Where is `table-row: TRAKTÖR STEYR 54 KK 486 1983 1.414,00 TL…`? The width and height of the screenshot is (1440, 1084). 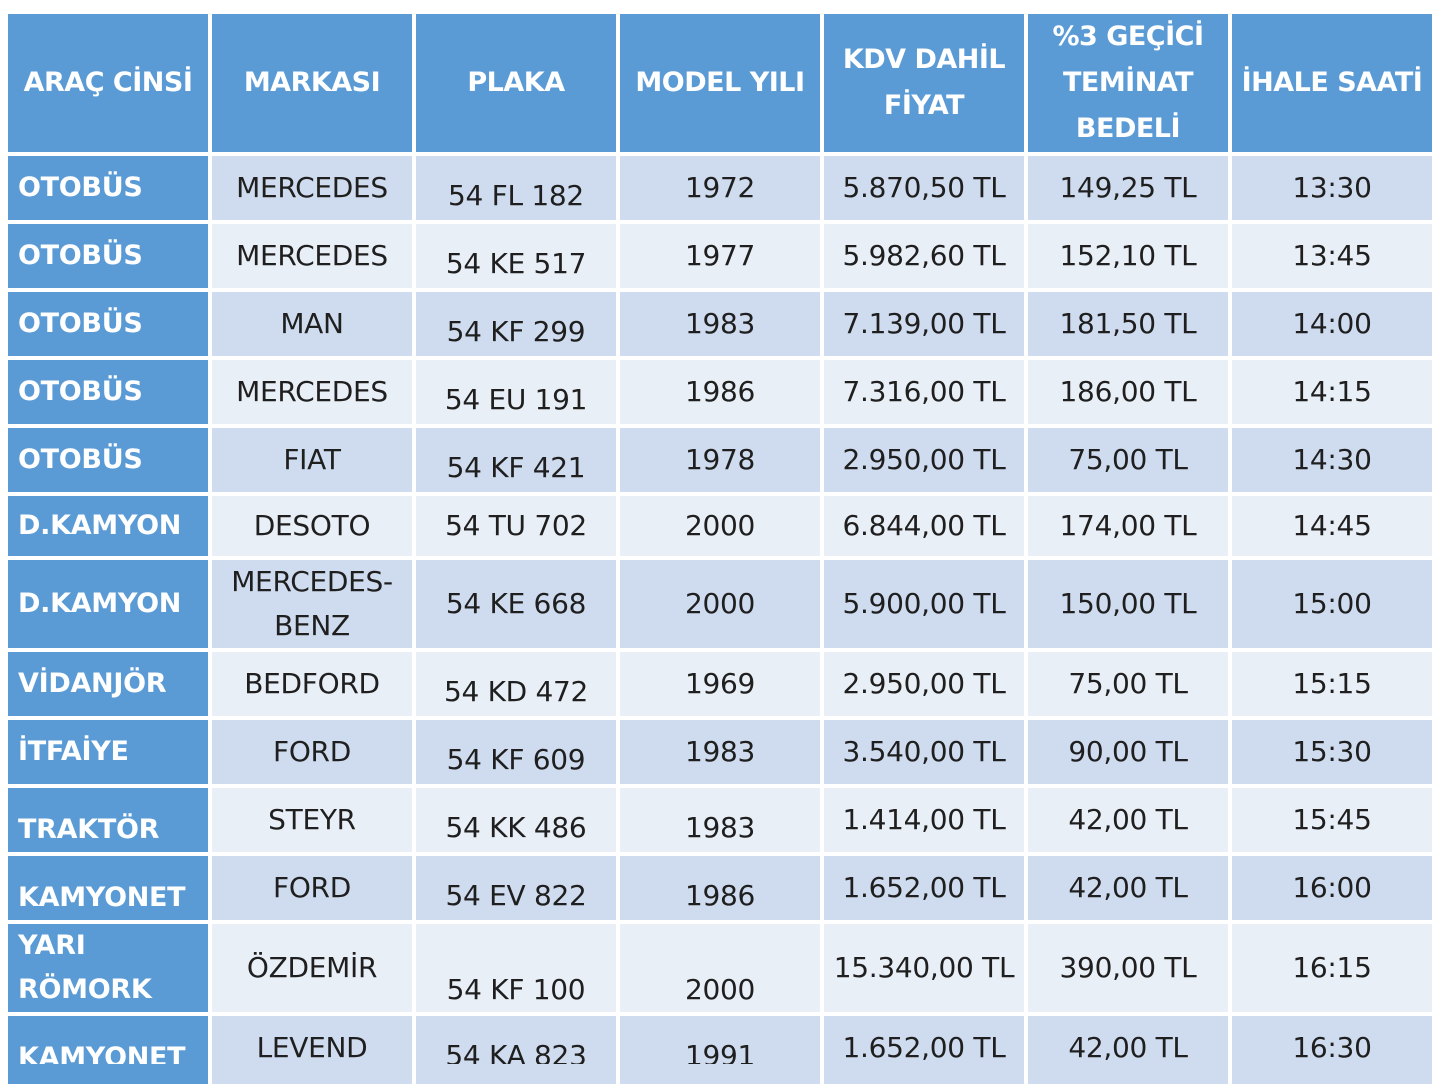
table-row: TRAKTÖR STEYR 54 KK 486 1983 1.414,00 TL… is located at coordinates (720, 820).